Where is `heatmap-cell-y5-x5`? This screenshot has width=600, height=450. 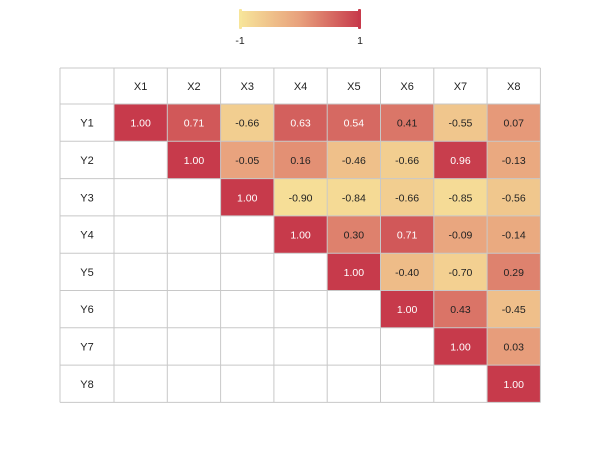
heatmap-cell-y5-x5 is located at coordinates (354, 272).